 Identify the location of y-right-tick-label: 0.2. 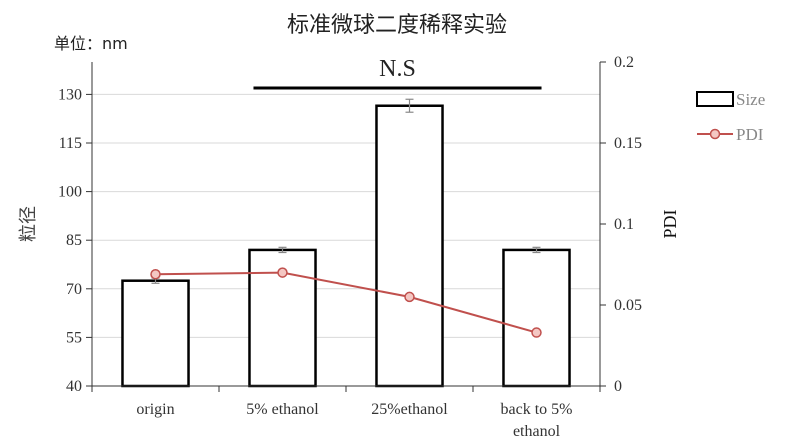
(624, 62).